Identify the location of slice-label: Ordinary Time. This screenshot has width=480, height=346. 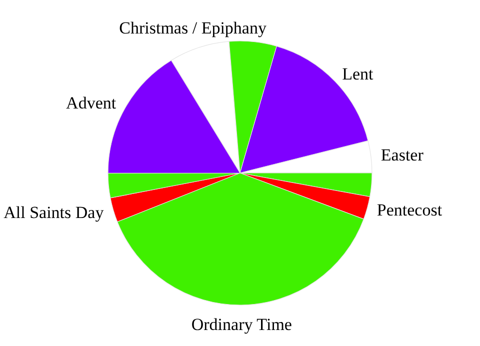
(241, 324).